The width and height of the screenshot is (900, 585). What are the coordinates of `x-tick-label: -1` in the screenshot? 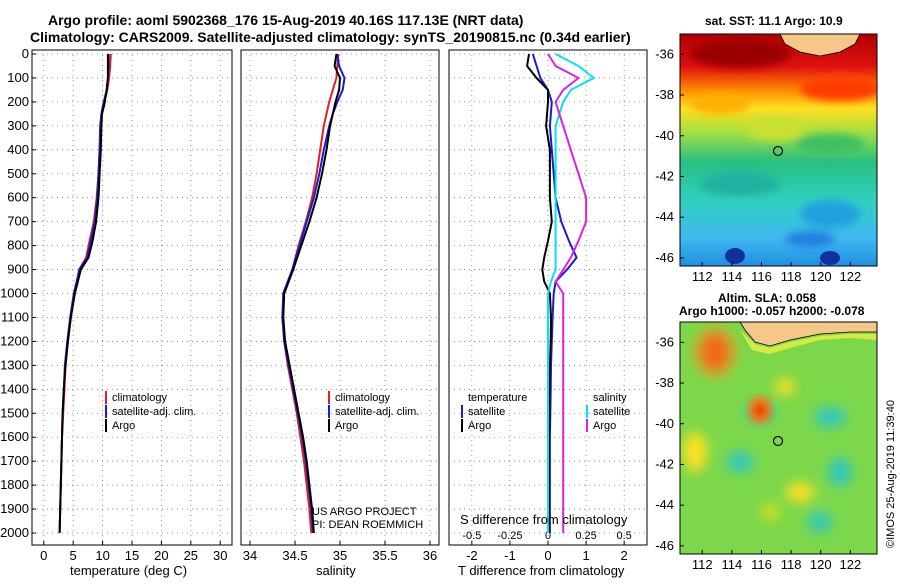 It's located at (510, 555).